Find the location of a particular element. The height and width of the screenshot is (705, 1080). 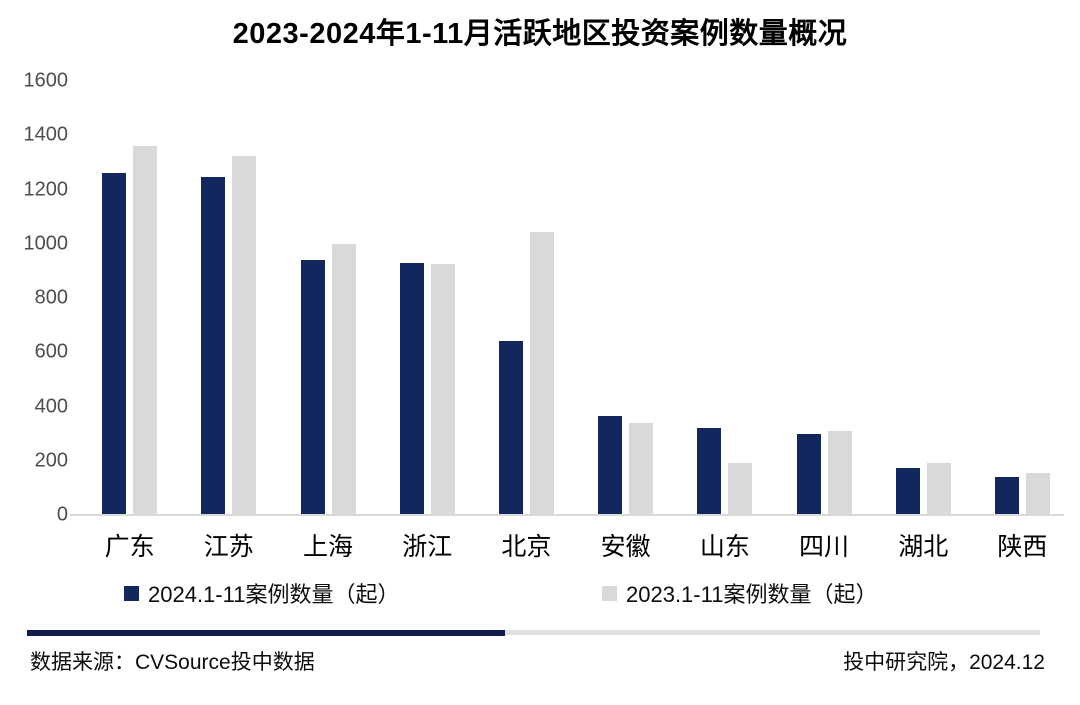

bar-2023-江苏 is located at coordinates (244, 335).